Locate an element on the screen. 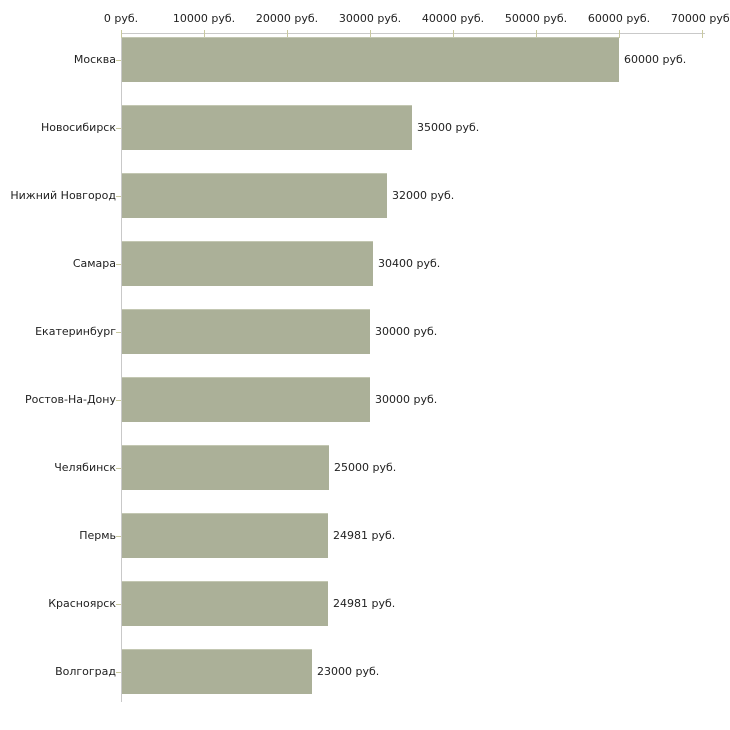 The image size is (730, 730). x-axis-tick-label: 60000 руб. is located at coordinates (619, 18).